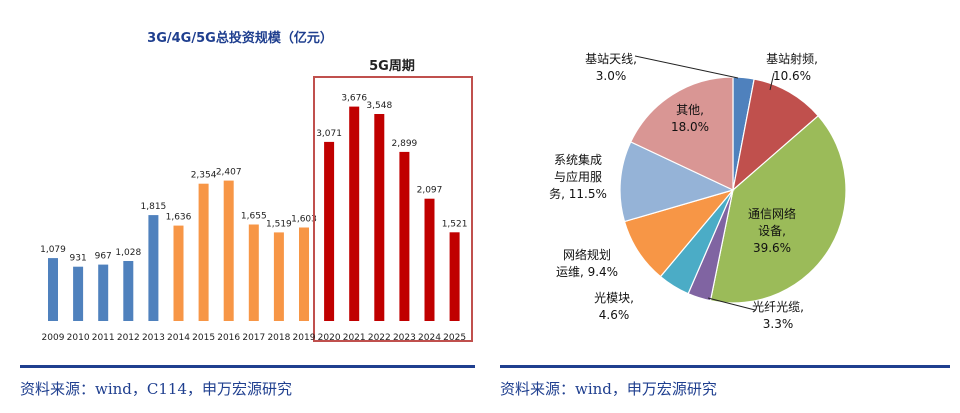  I want to click on bar-2017, so click(253, 272).